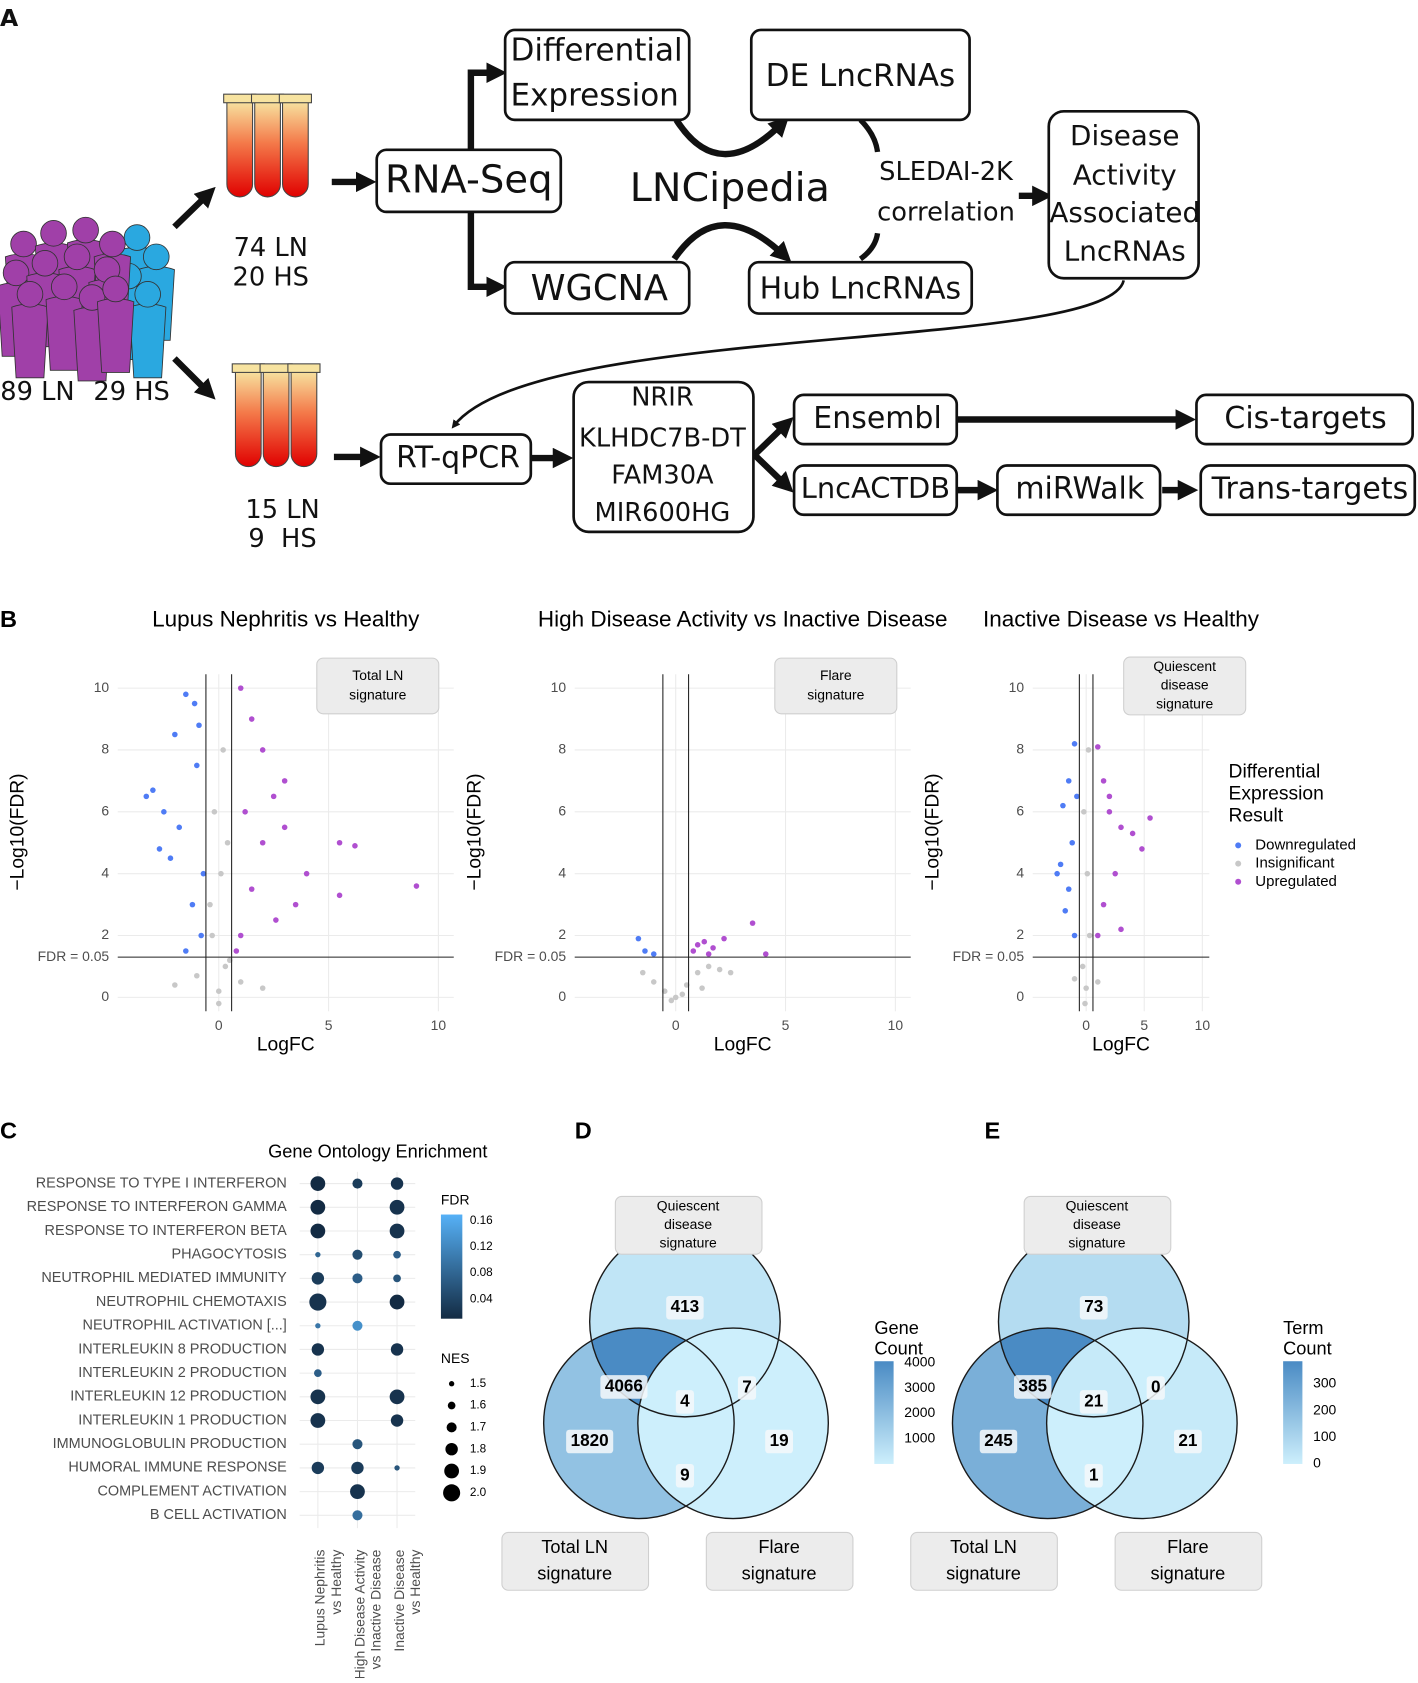 This screenshot has height=1683, width=1418. I want to click on legend-tick: 1.5, so click(478, 1383).